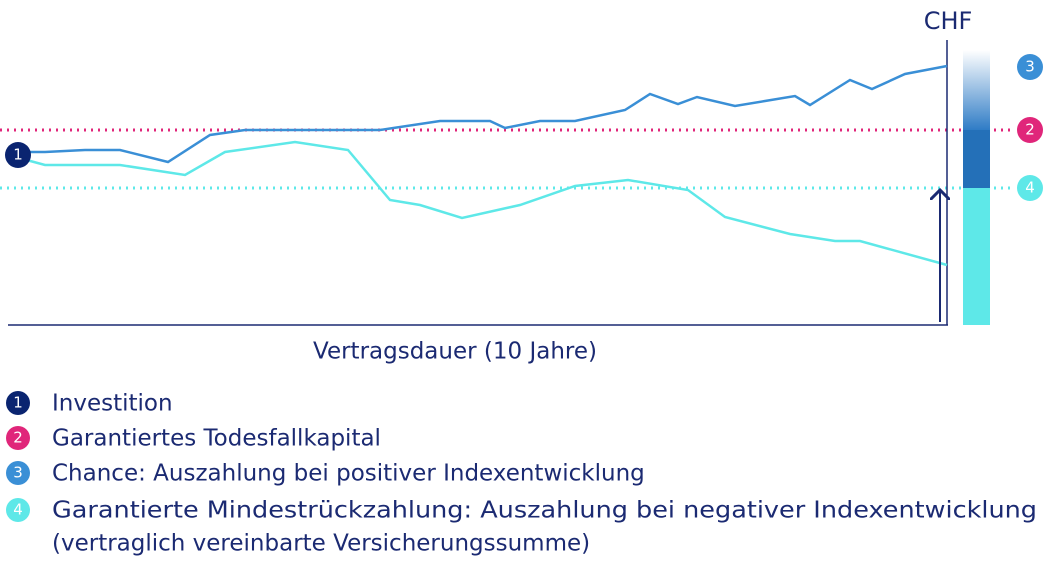 The height and width of the screenshot is (561, 1048). I want to click on legend-number: 3, so click(18, 473).